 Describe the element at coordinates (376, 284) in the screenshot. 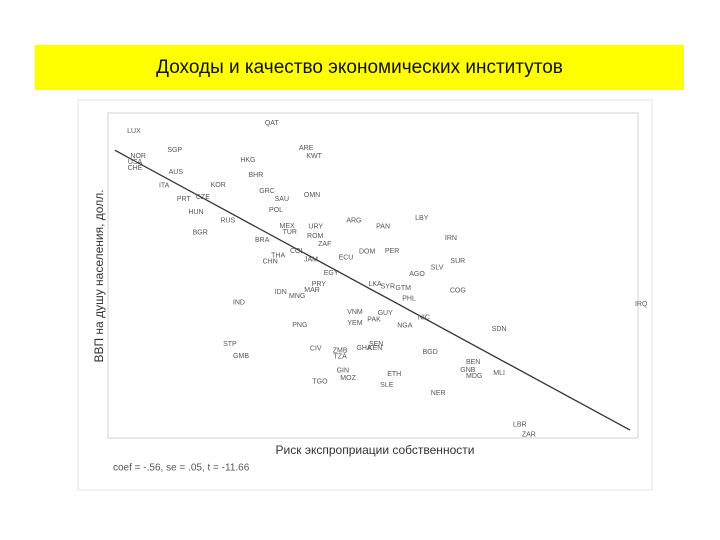

I see `point-label: LKA` at that location.